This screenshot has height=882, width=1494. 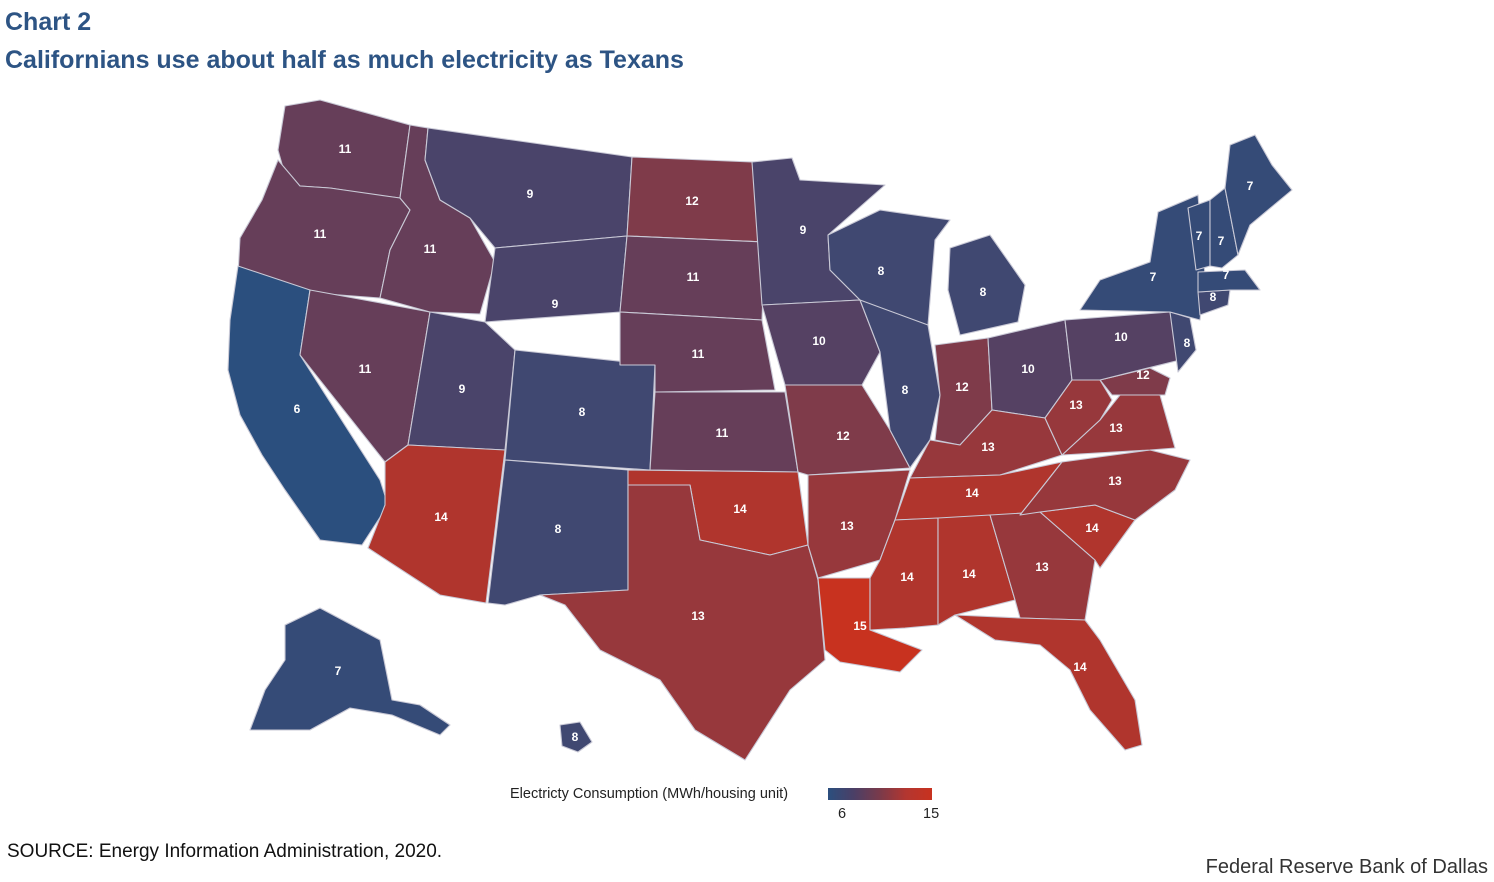 I want to click on value-label-north-carolina: 13, so click(x=1115, y=481).